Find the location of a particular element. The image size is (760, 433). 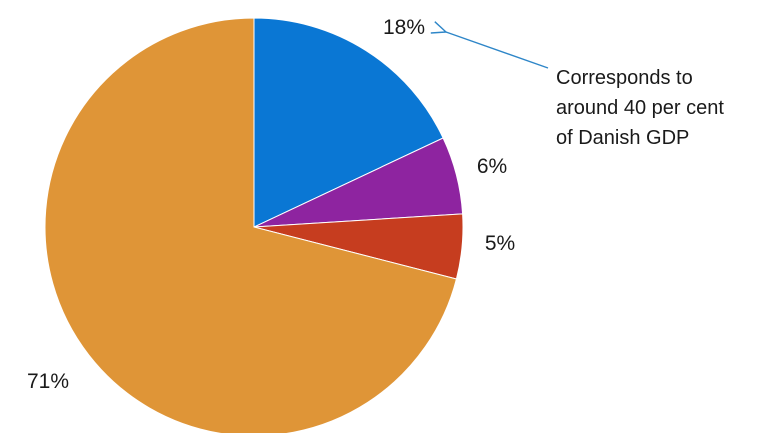

slice-label-1: 6% is located at coordinates (492, 166).